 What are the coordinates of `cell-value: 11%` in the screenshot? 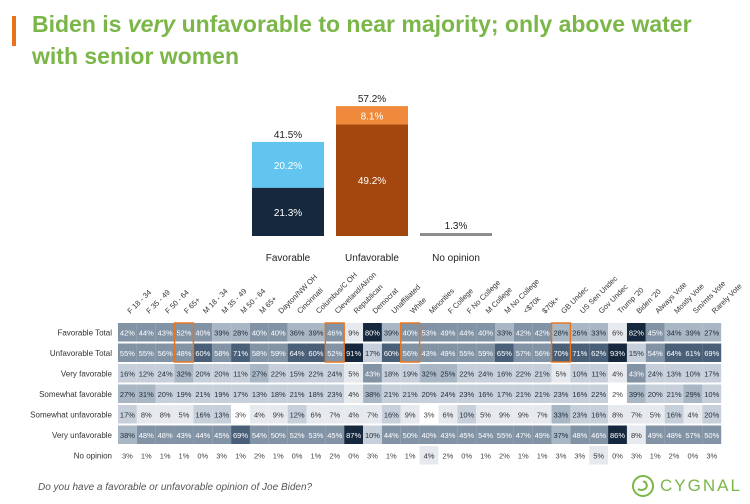 It's located at (598, 373).